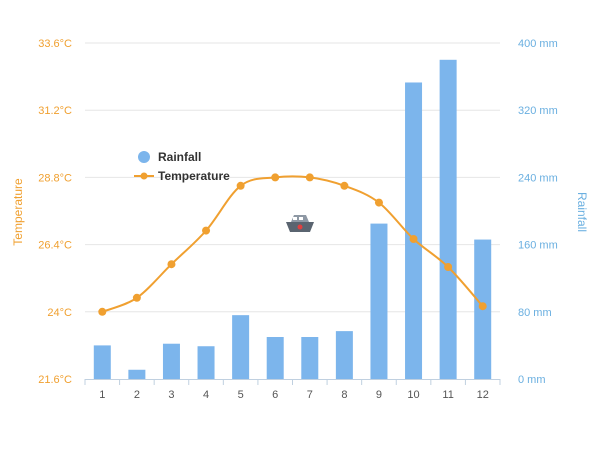  Describe the element at coordinates (55, 212) in the screenshot. I see `left-axis: 21.6°C 24°C 26.4°C 28.8°C 31.2°C 33.6°C` at that location.